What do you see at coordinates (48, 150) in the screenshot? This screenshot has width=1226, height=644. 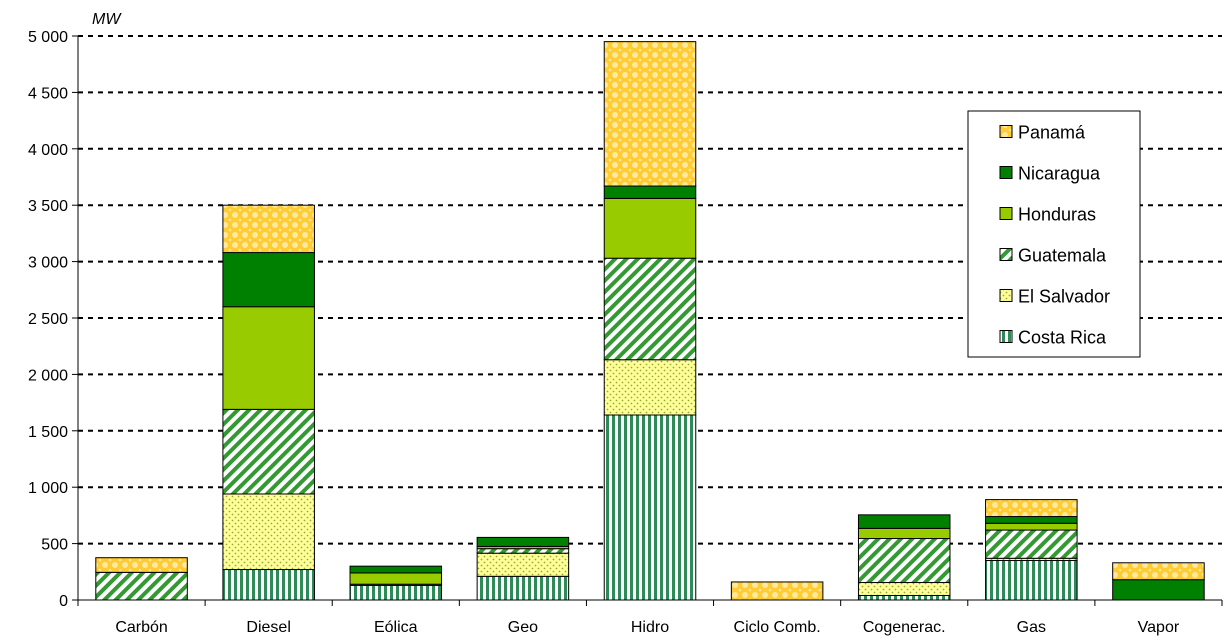 I see `y-tick-label: 4 000` at bounding box center [48, 150].